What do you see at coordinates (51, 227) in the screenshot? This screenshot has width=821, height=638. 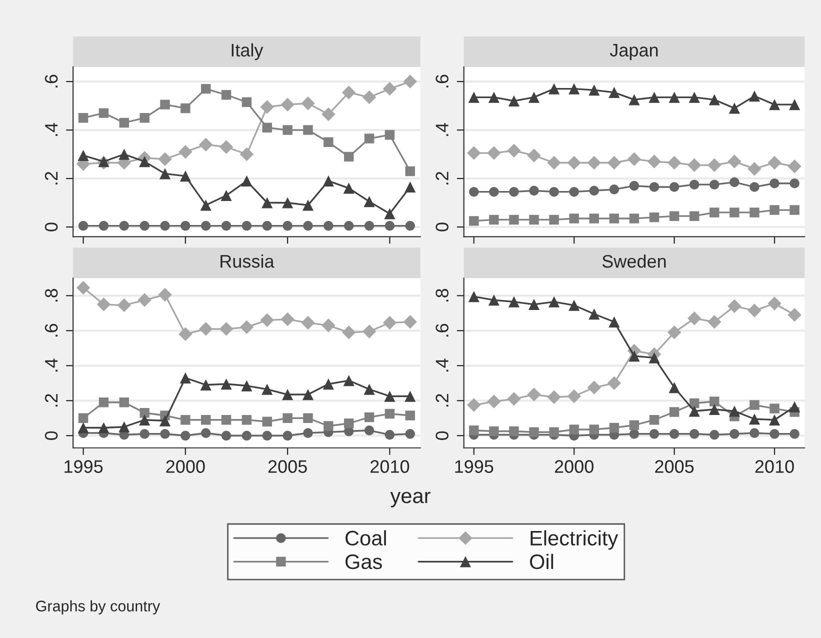 I see `y-tick-label: 0` at bounding box center [51, 227].